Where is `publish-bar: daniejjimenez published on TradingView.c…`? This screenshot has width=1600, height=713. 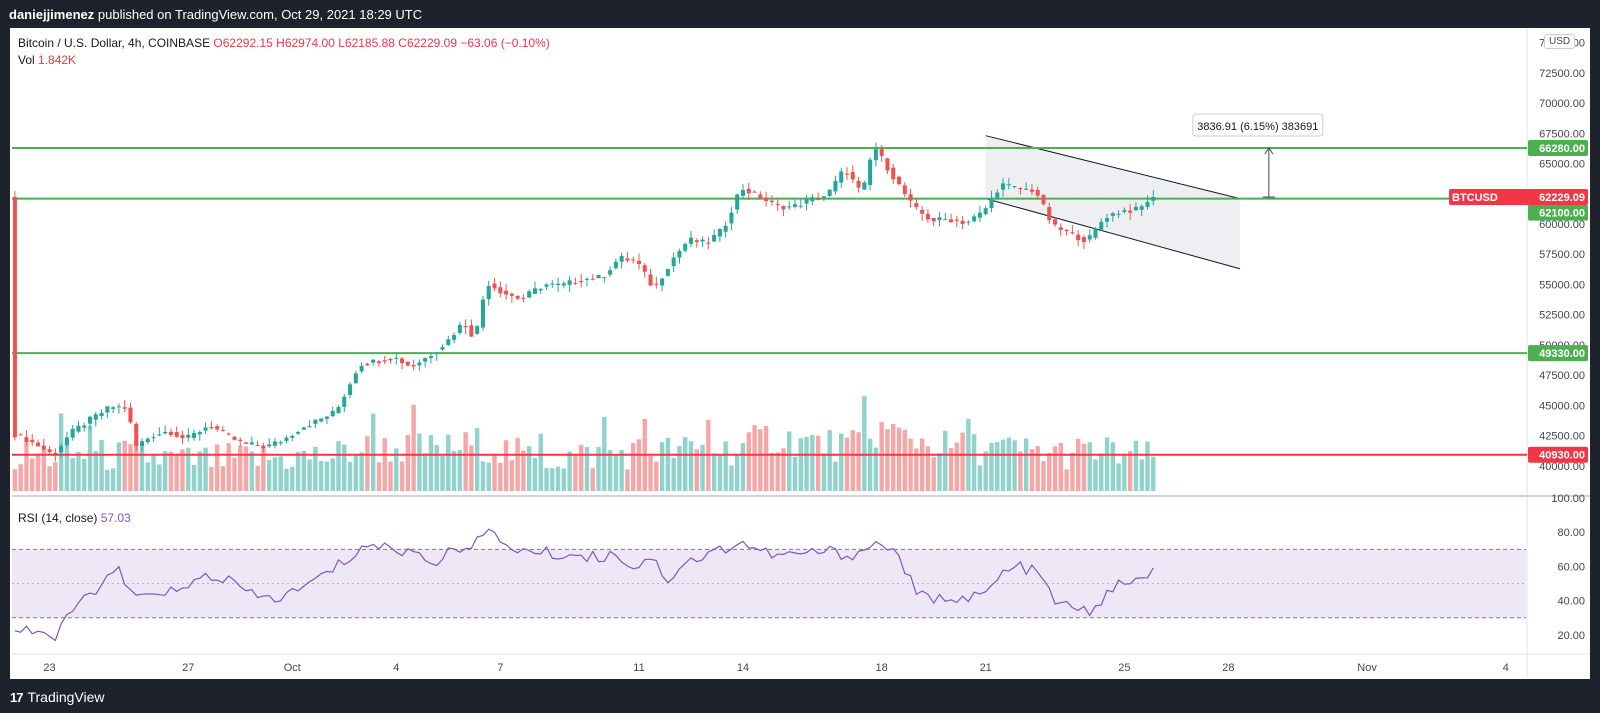
publish-bar: daniejjimenez published on TradingView.c… is located at coordinates (800, 14).